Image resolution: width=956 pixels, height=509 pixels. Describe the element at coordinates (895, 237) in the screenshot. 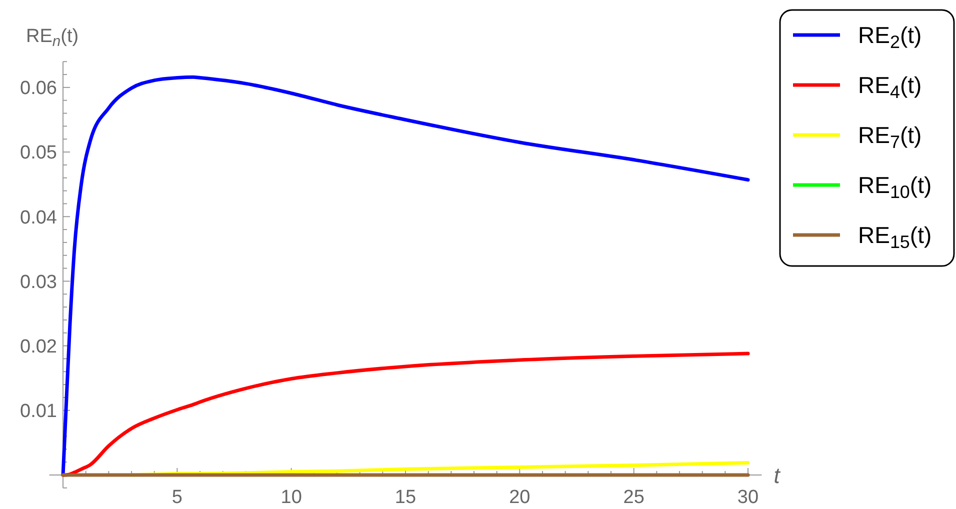

I see `legend-label: RE$_{15}$(t)` at that location.